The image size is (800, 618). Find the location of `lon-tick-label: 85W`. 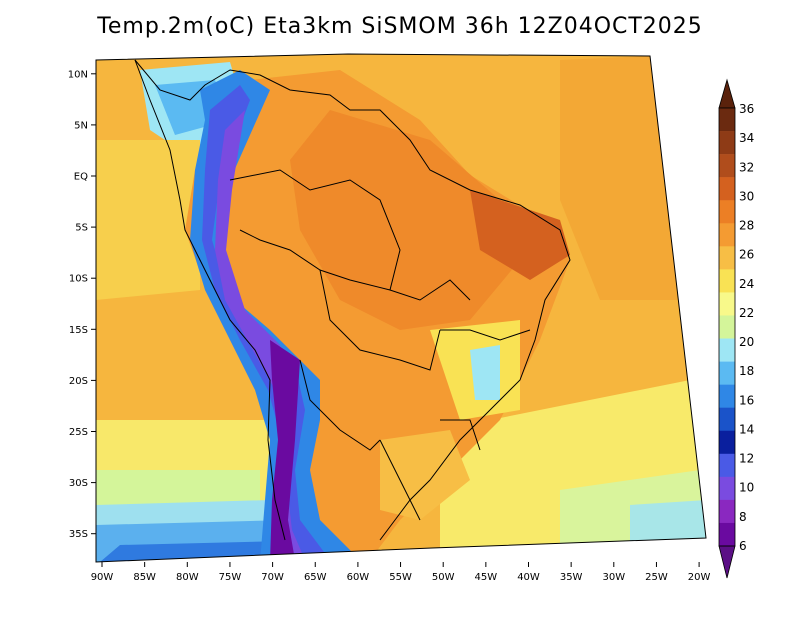

lon-tick-label: 85W is located at coordinates (144, 577).